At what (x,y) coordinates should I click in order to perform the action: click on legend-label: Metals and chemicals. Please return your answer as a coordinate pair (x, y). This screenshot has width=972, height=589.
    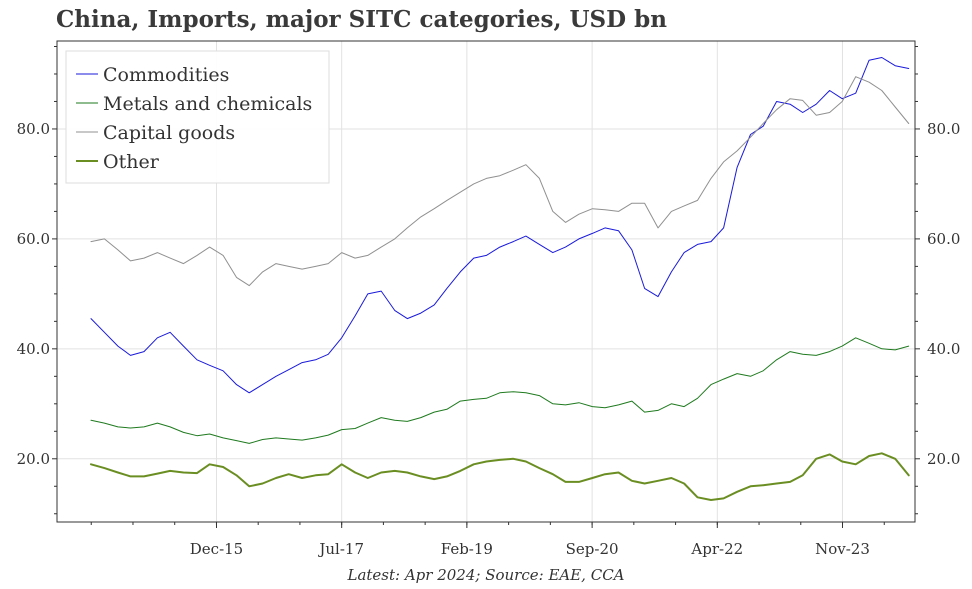
    Looking at the image, I should click on (207, 104).